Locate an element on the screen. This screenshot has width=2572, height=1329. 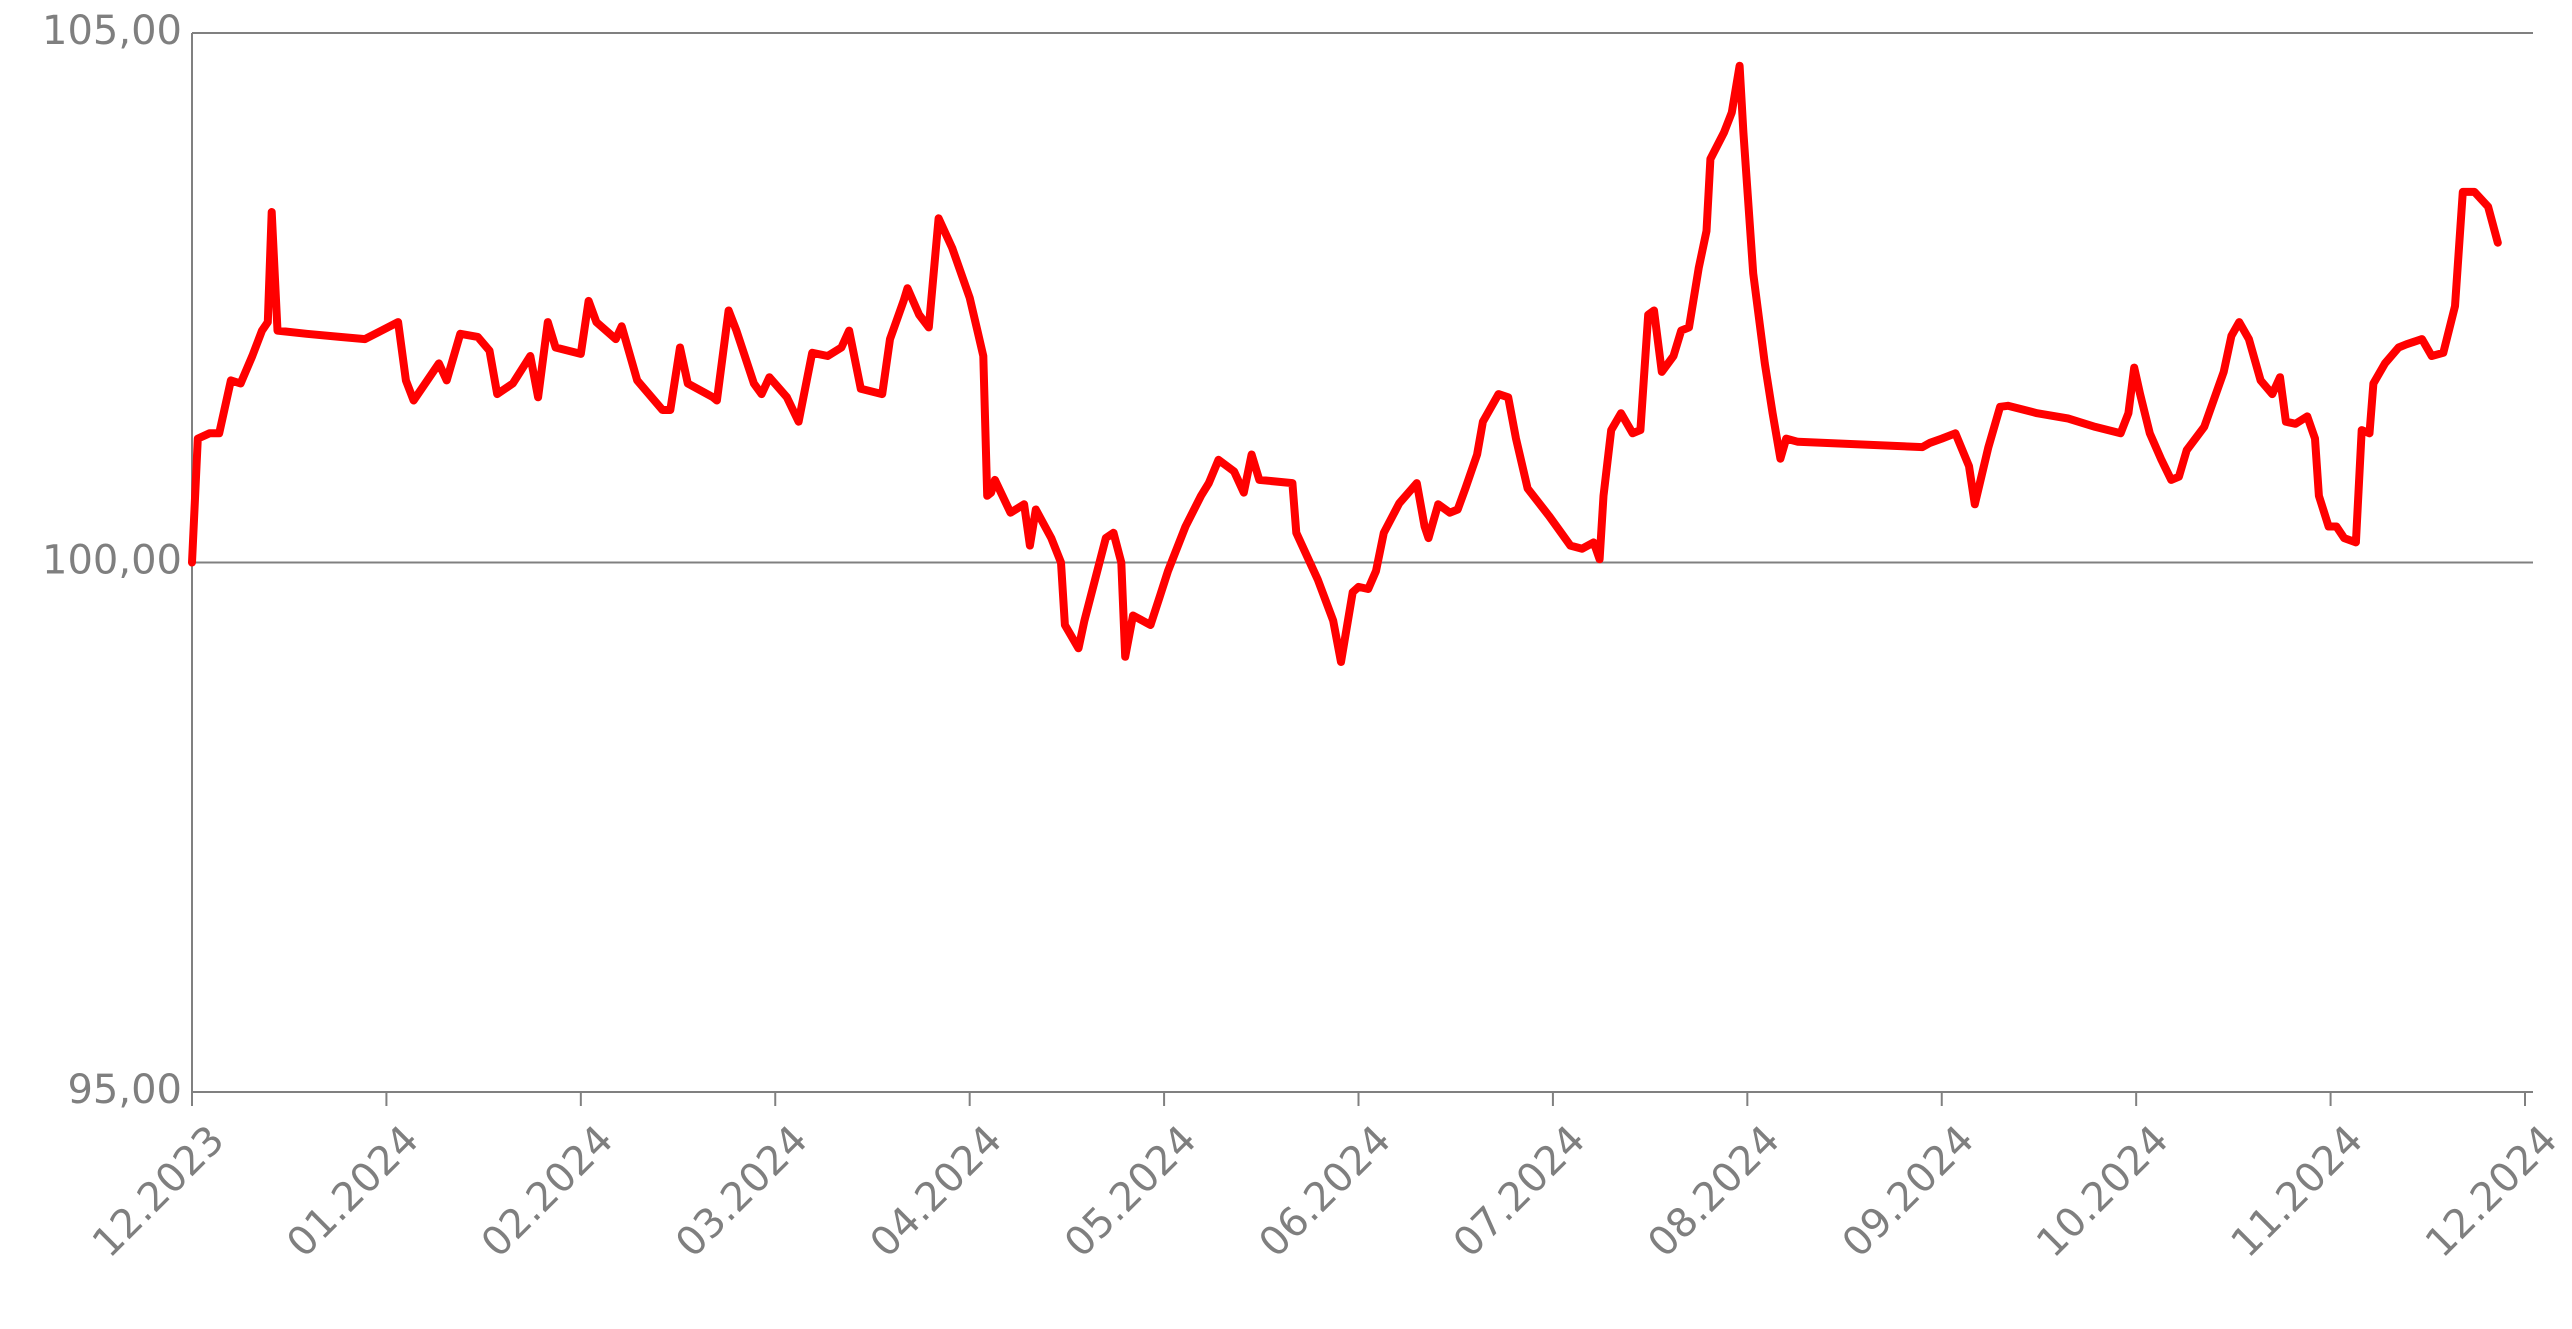
y-tick-label: 105,00 is located at coordinates (112, 31).